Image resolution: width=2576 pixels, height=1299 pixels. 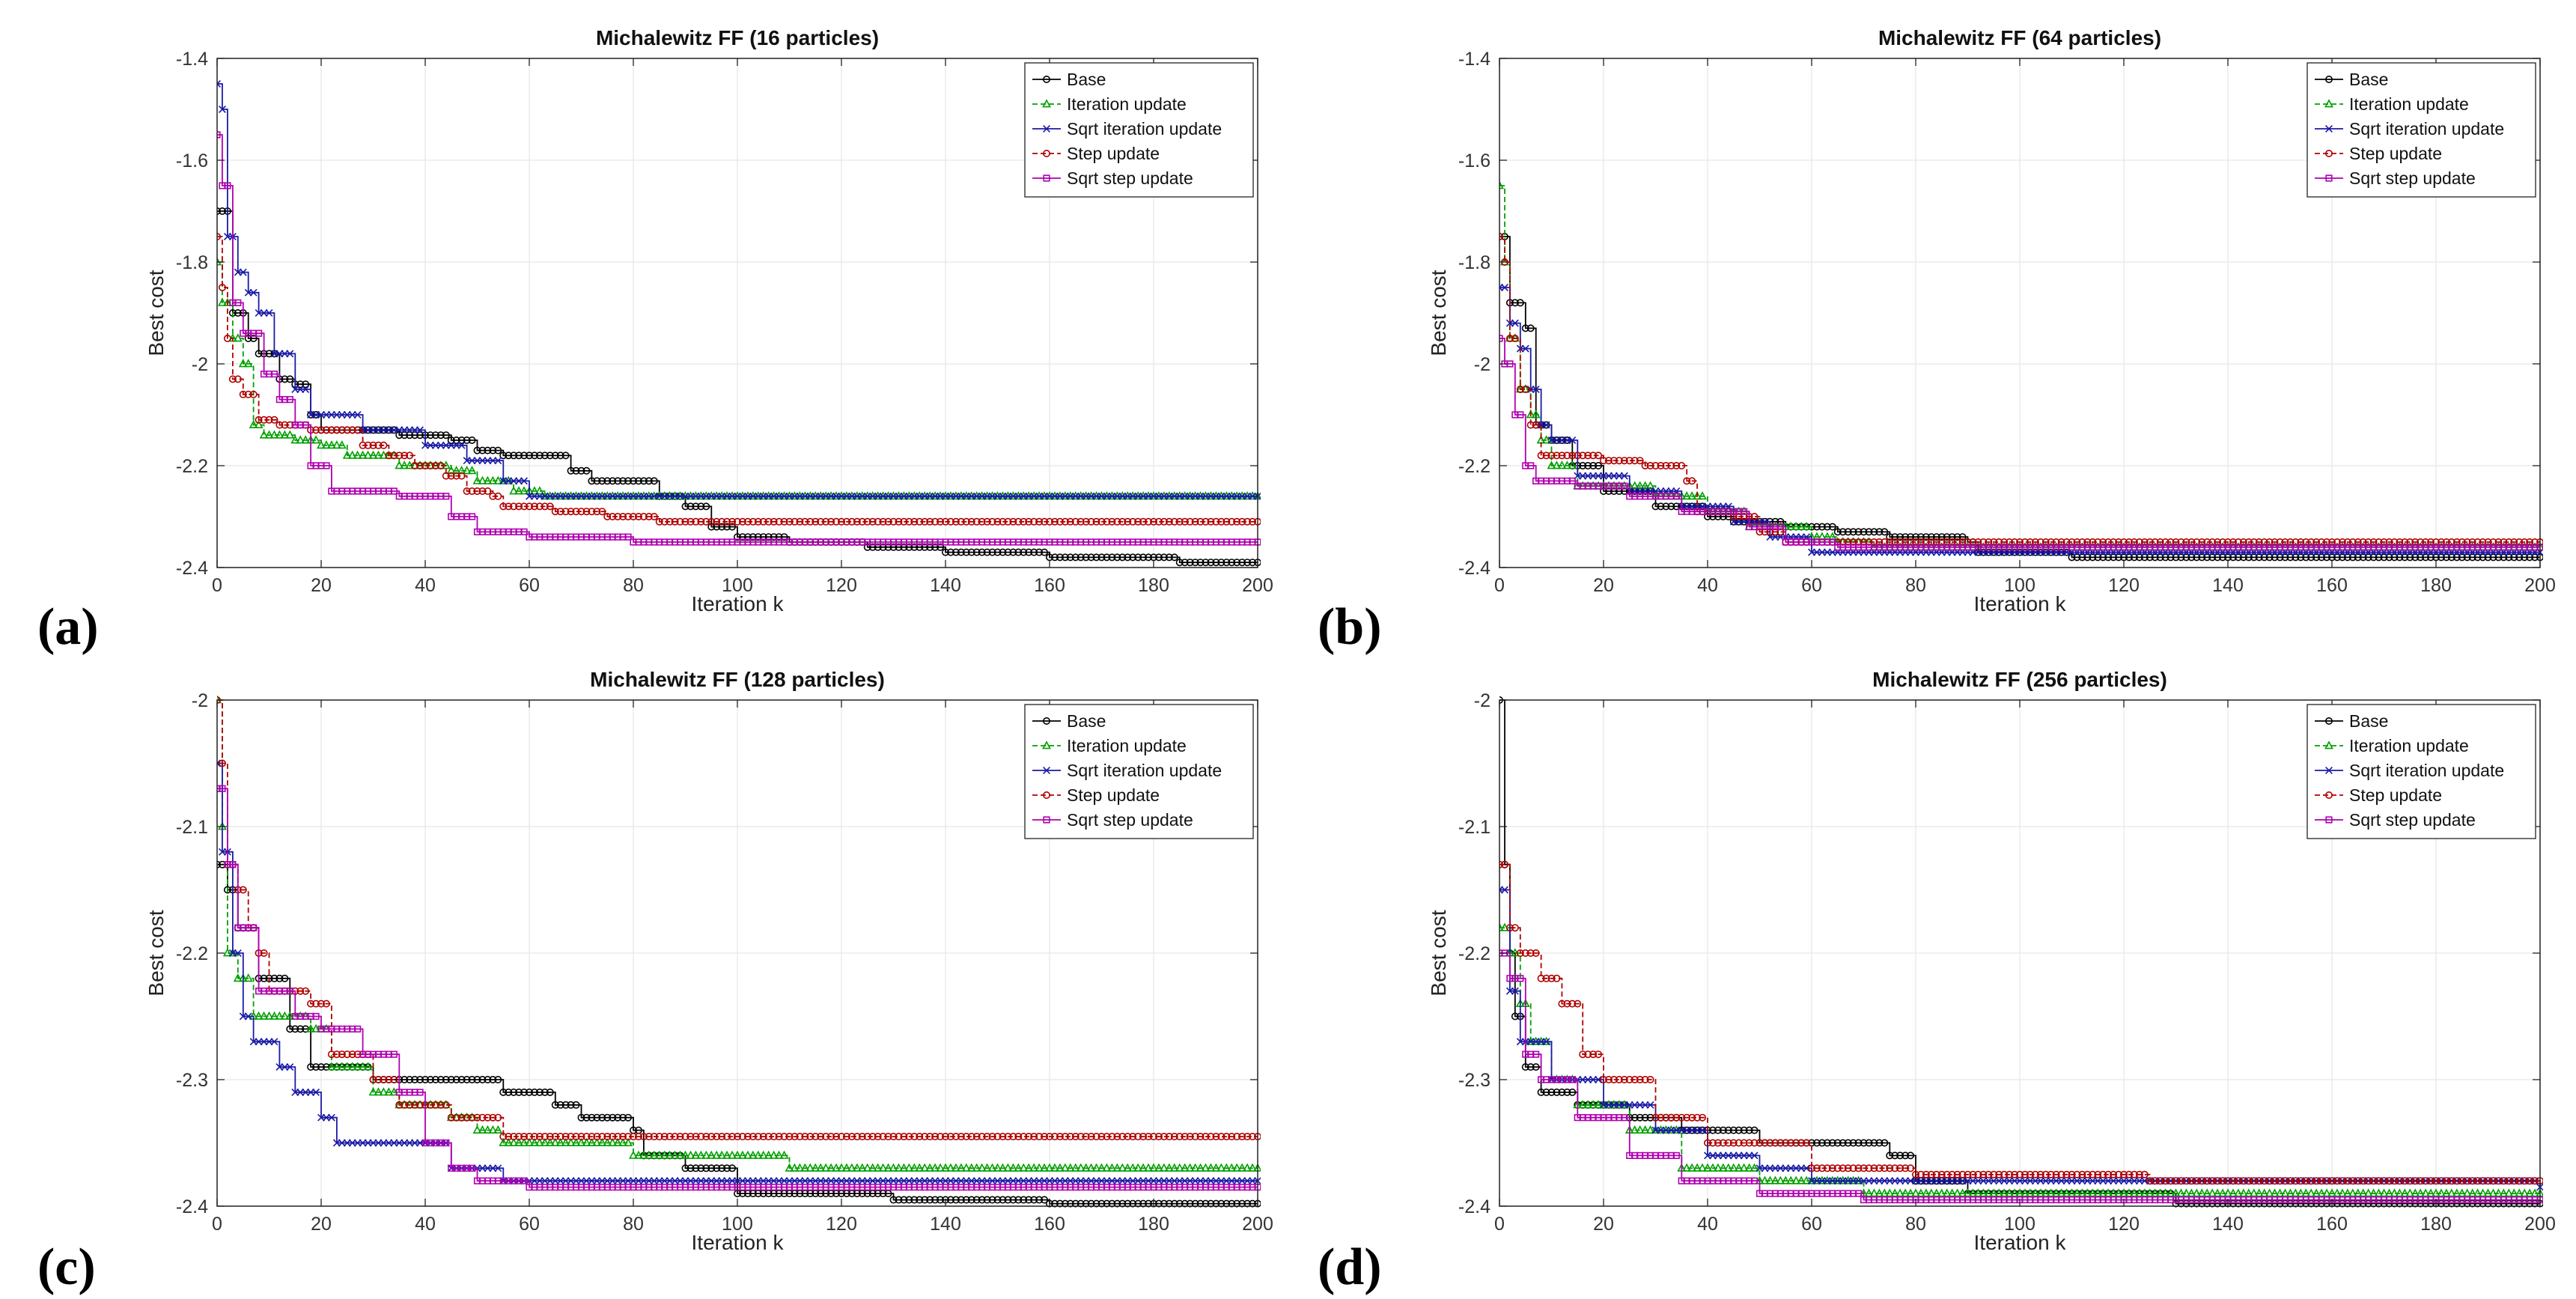 I want to click on x-tick-label: 140, so click(x=2228, y=585).